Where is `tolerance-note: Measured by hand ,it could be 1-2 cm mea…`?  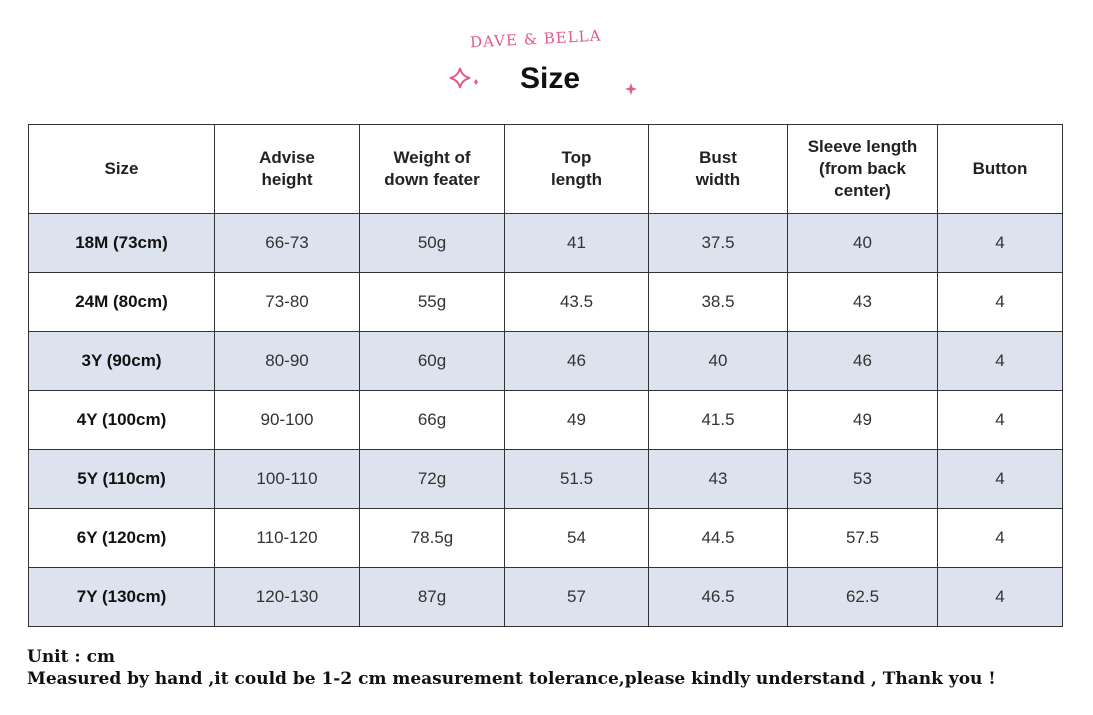
tolerance-note: Measured by hand ,it could be 1-2 cm mea… is located at coordinates (511, 679).